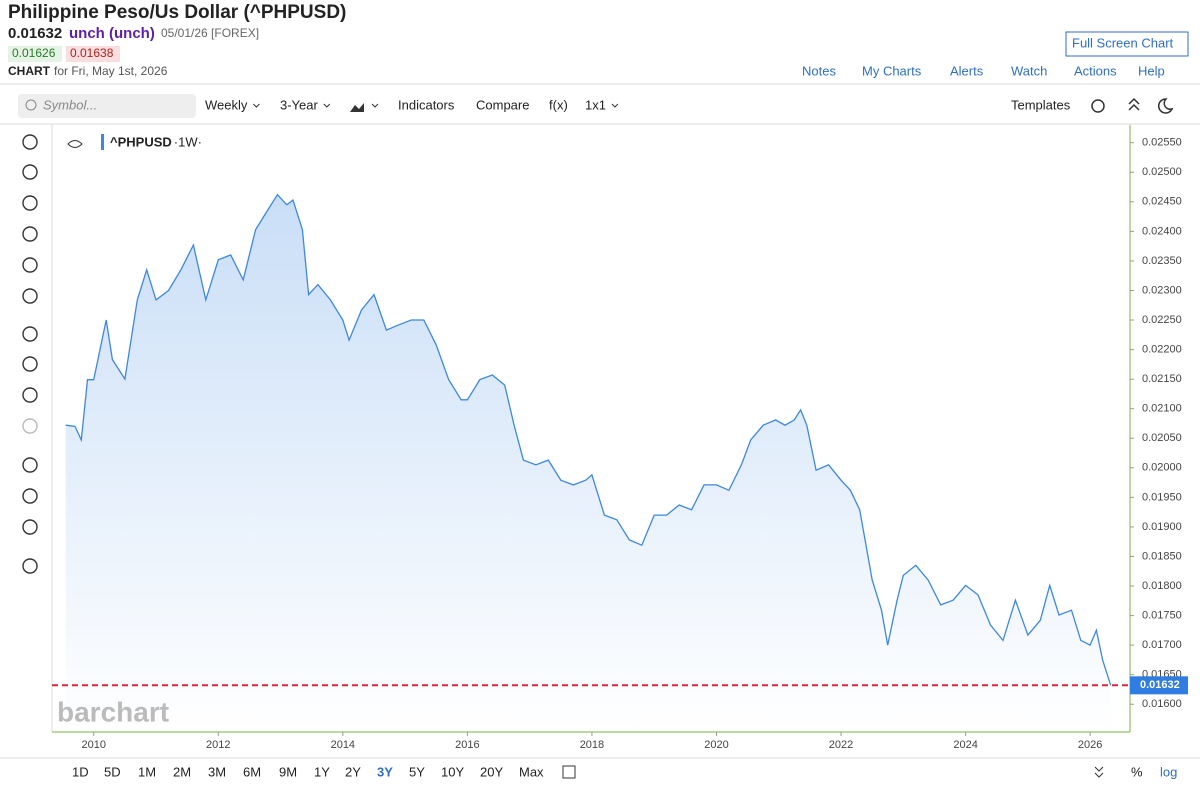 The width and height of the screenshot is (1200, 792). What do you see at coordinates (1162, 231) in the screenshot?
I see `y-tick-label: 0.02400` at bounding box center [1162, 231].